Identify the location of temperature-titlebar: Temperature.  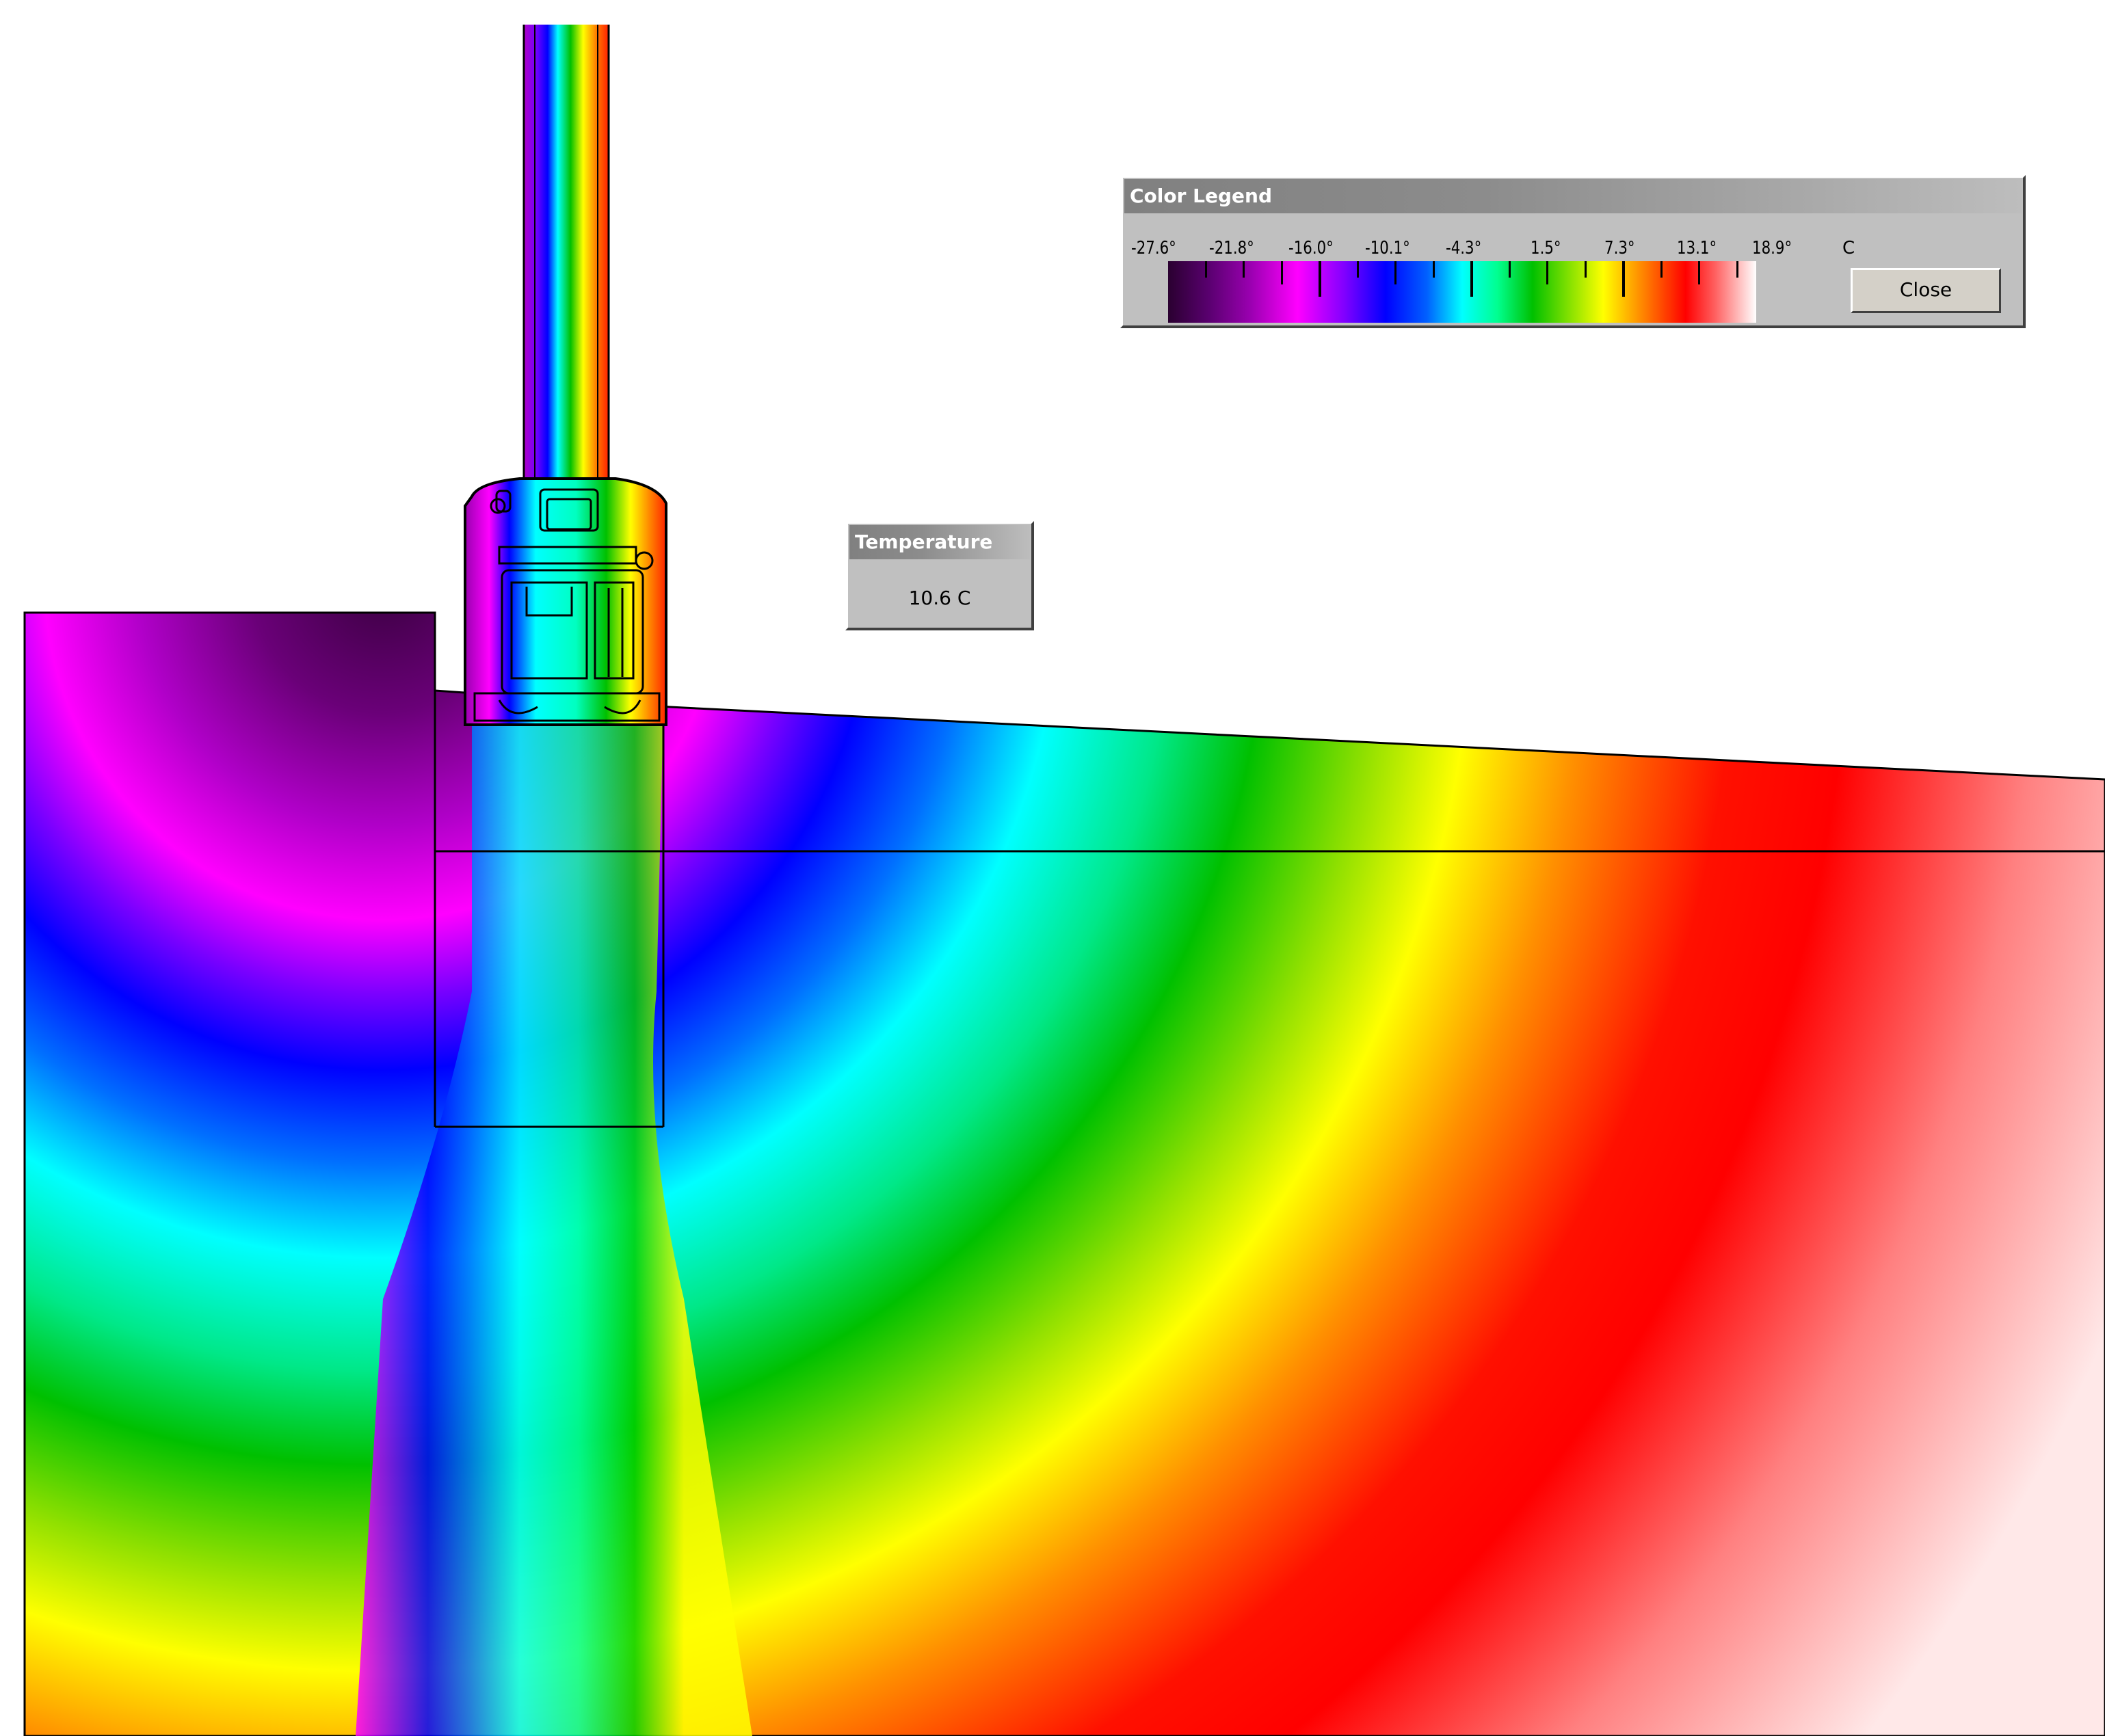
(940, 542).